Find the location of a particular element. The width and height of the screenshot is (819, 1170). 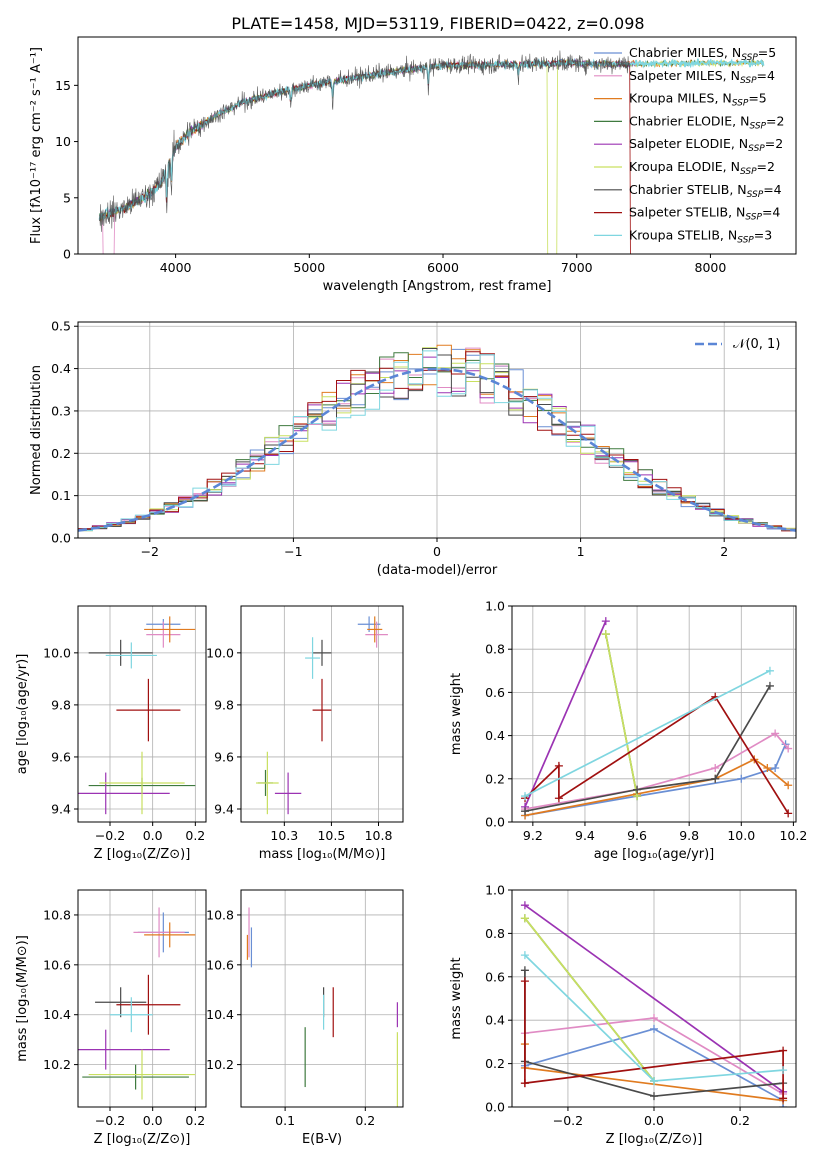

massweight_vs_age-plot-area is located at coordinates (657, 718).